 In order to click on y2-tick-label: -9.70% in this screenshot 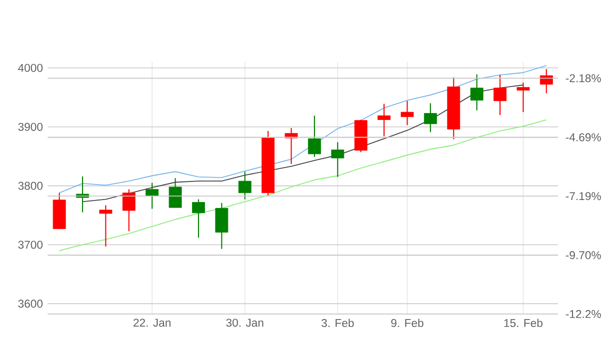, I will do `click(583, 255)`.